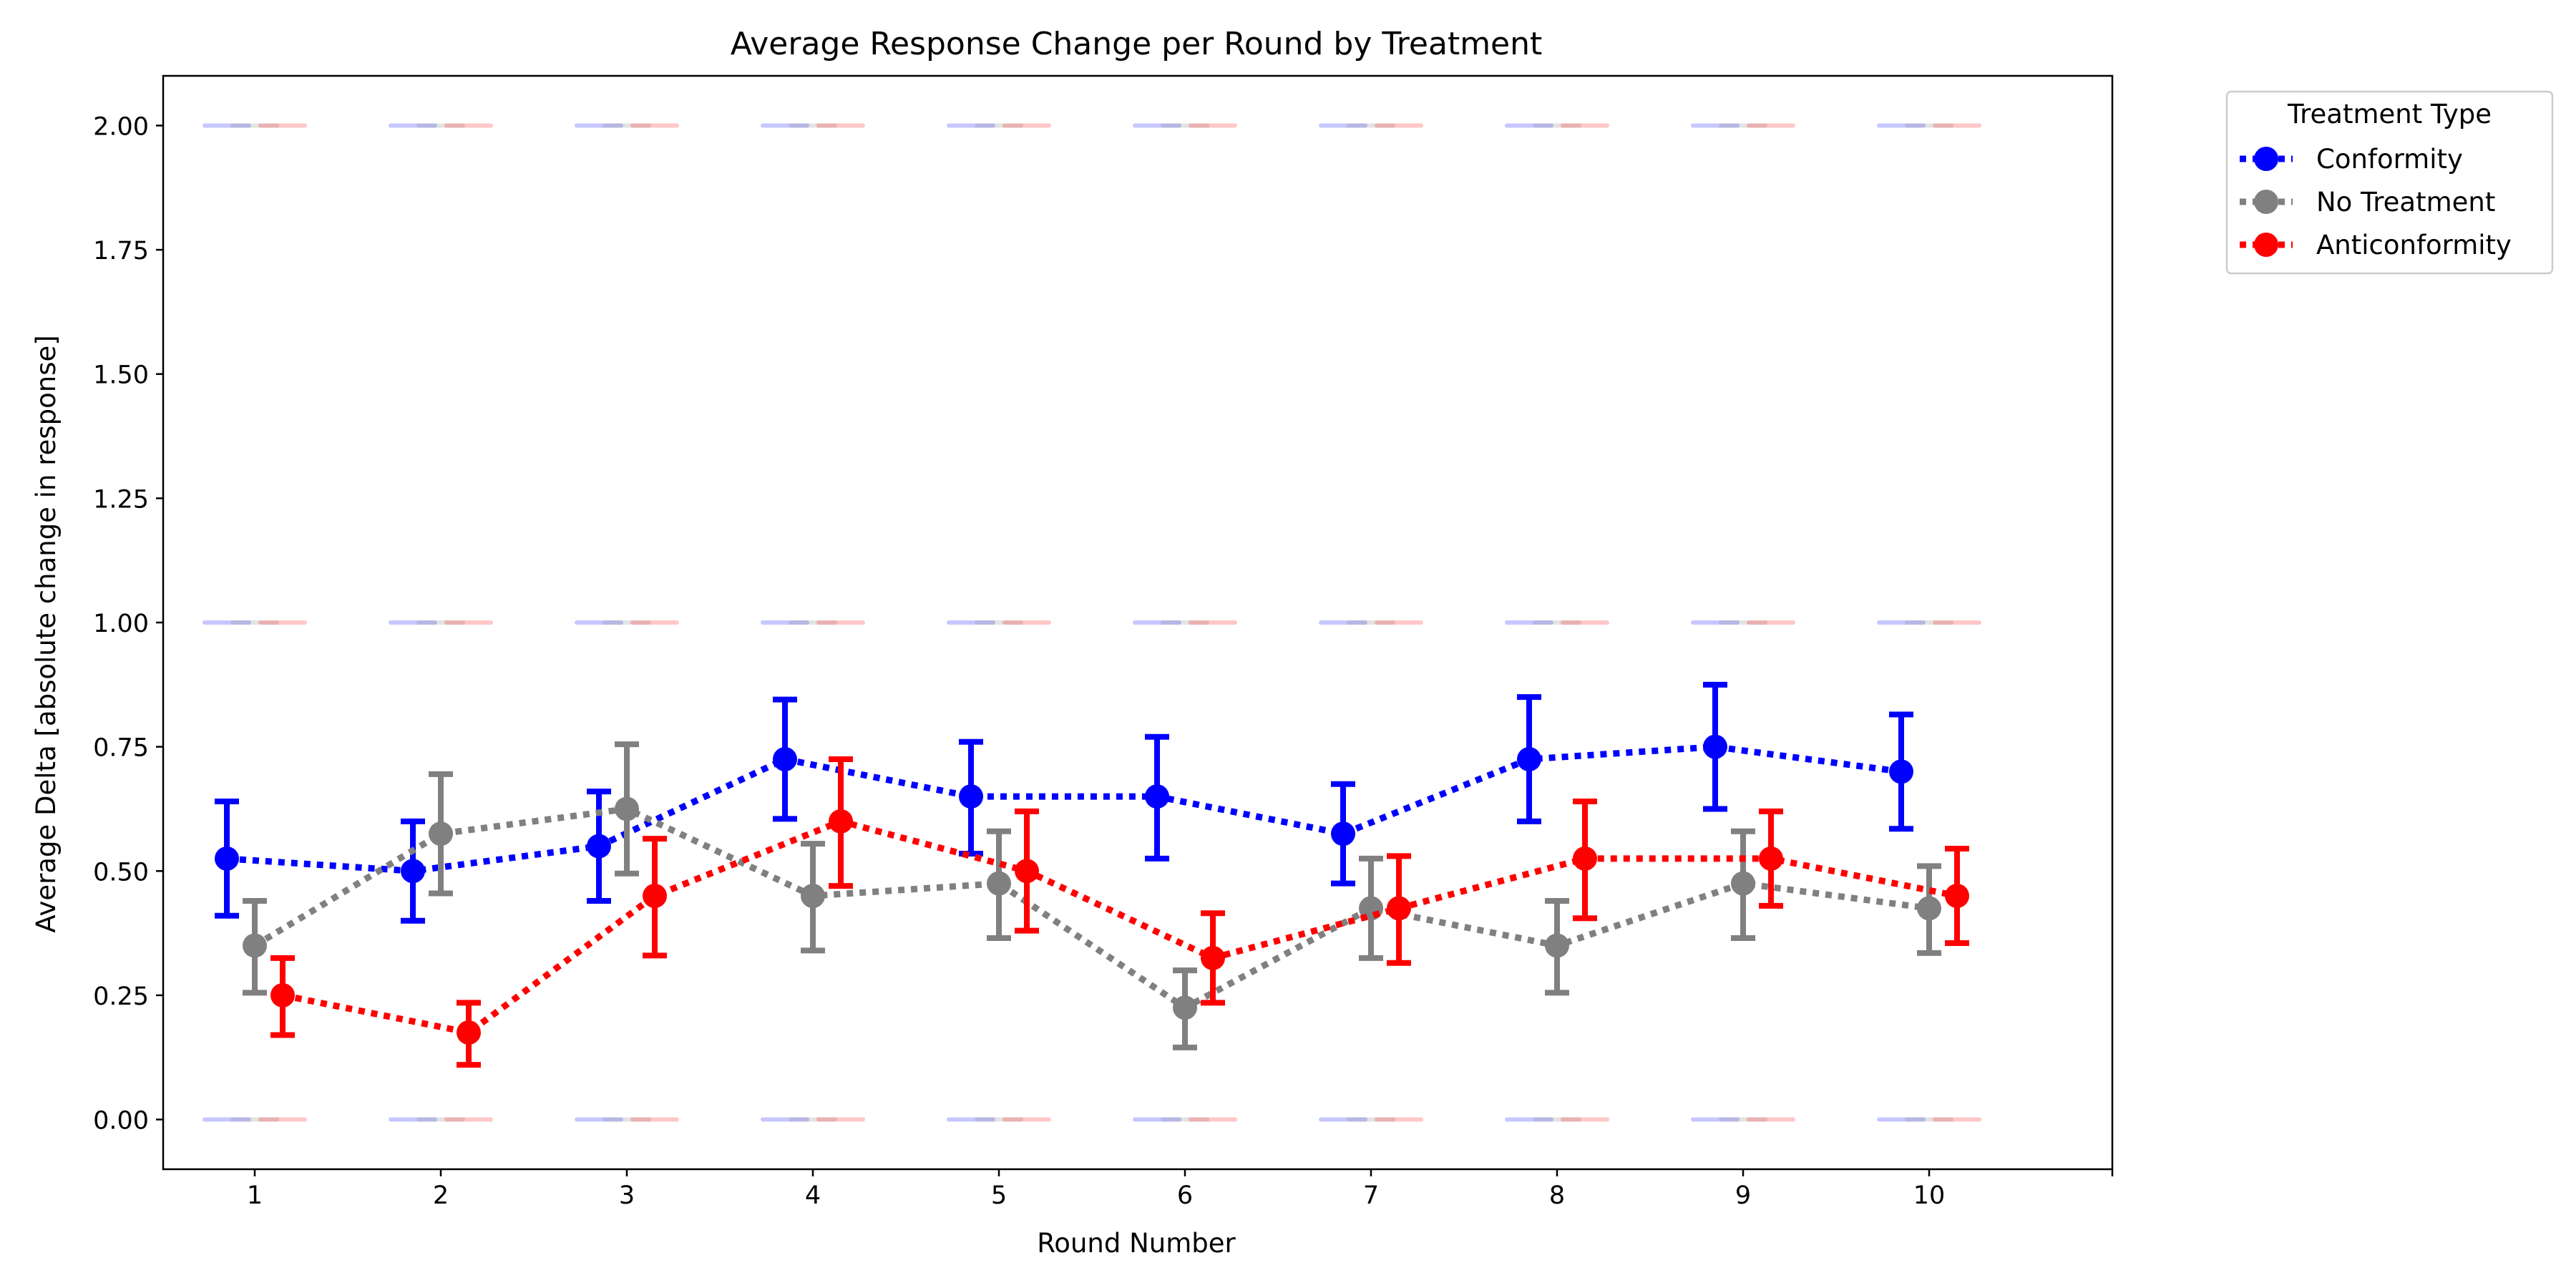  Describe the element at coordinates (121, 872) in the screenshot. I see `y-tick-label: 0.50` at that location.